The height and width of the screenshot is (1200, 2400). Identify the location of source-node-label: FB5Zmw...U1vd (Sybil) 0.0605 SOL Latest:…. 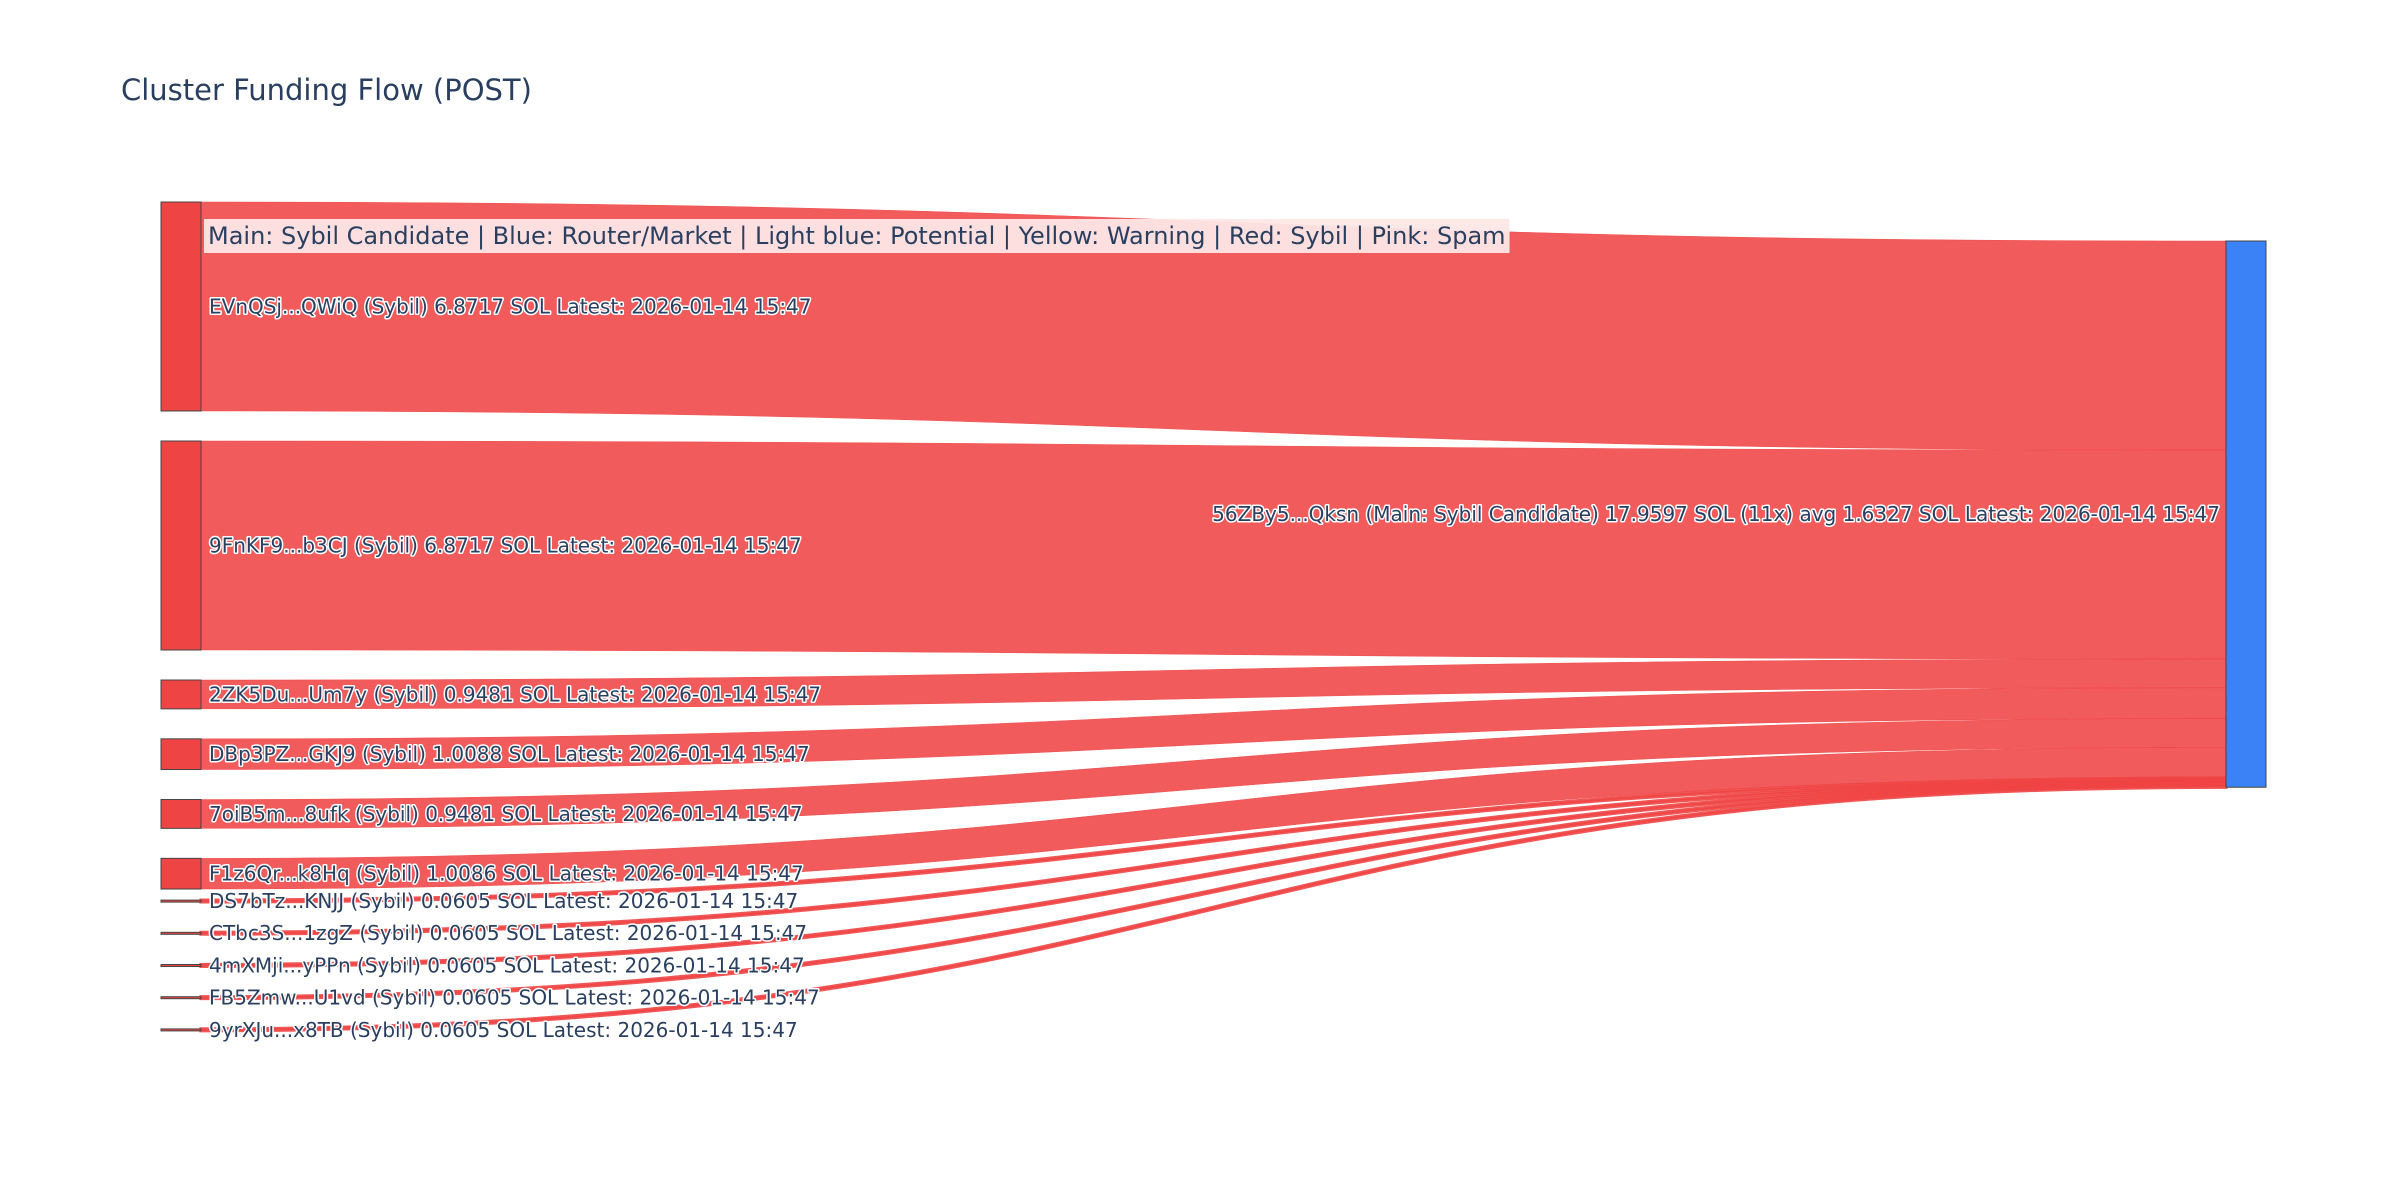
(514, 998).